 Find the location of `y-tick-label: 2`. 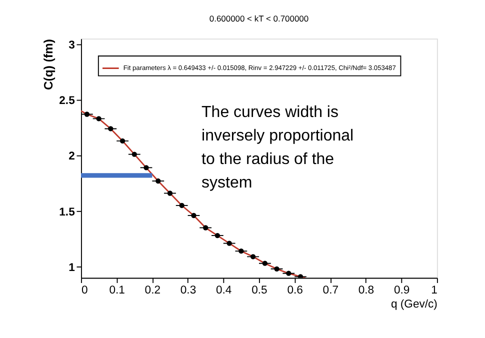

y-tick-label: 2 is located at coordinates (71, 156).